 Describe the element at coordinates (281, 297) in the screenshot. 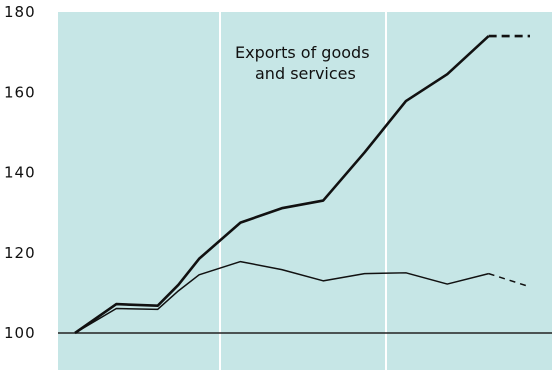

I see `series-1-line` at that location.